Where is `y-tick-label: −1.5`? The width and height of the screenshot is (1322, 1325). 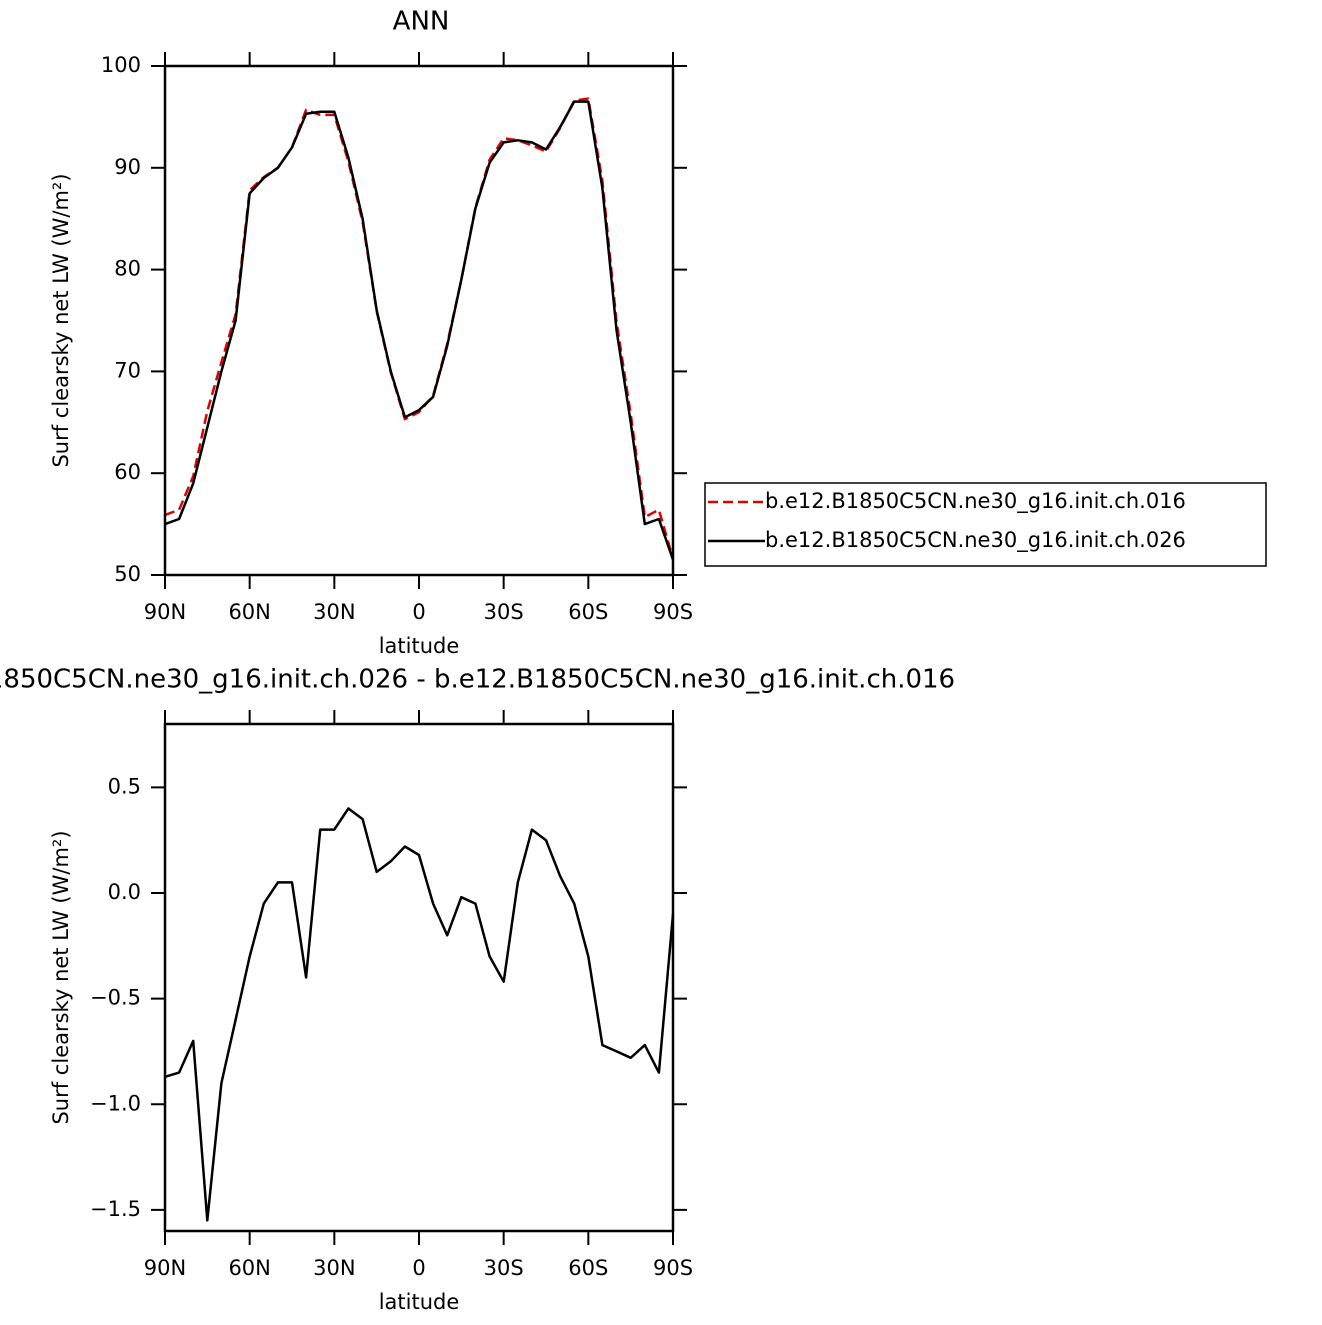
y-tick-label: −1.5 is located at coordinates (115, 1209).